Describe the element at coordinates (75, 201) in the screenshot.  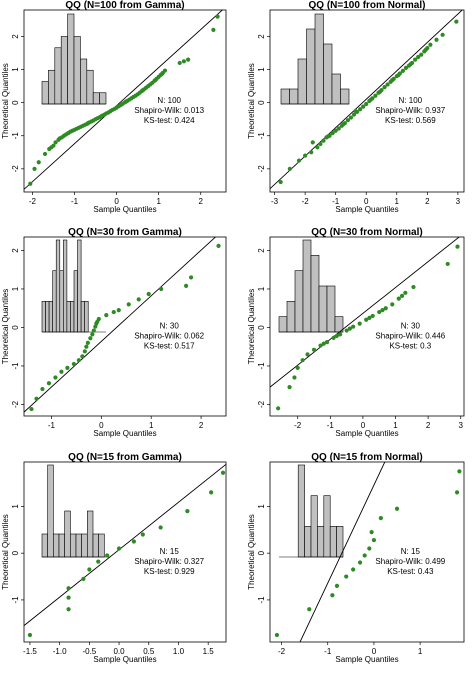
I see `x-tick-label: -1` at that location.